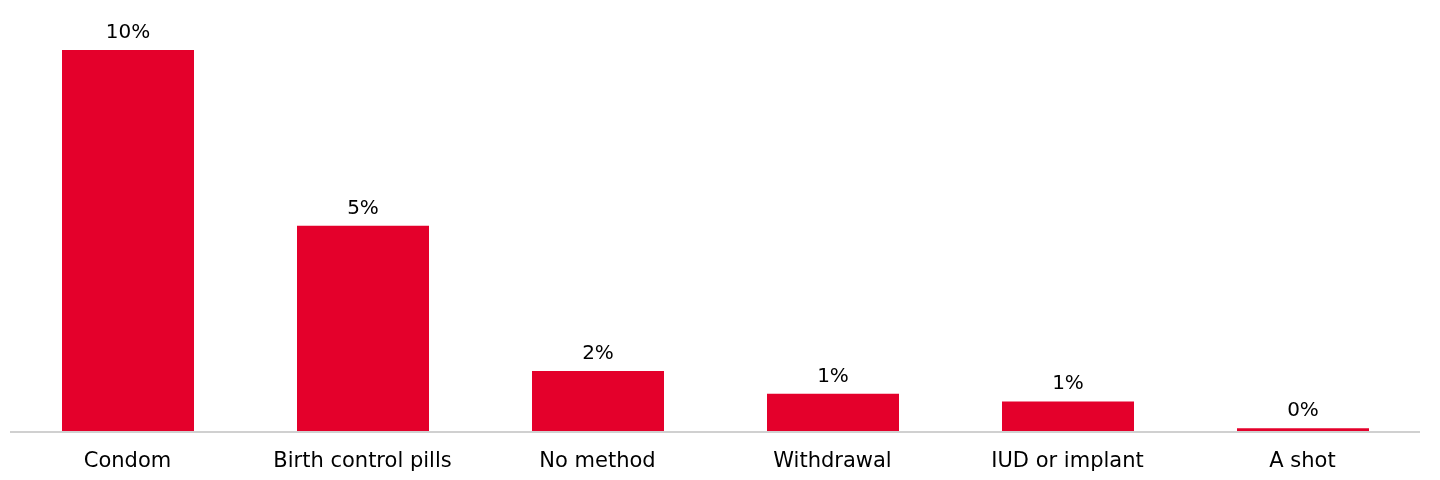 The image size is (1440, 480). Describe the element at coordinates (362, 459) in the screenshot. I see `x-tick-label: Birth control pills` at that location.